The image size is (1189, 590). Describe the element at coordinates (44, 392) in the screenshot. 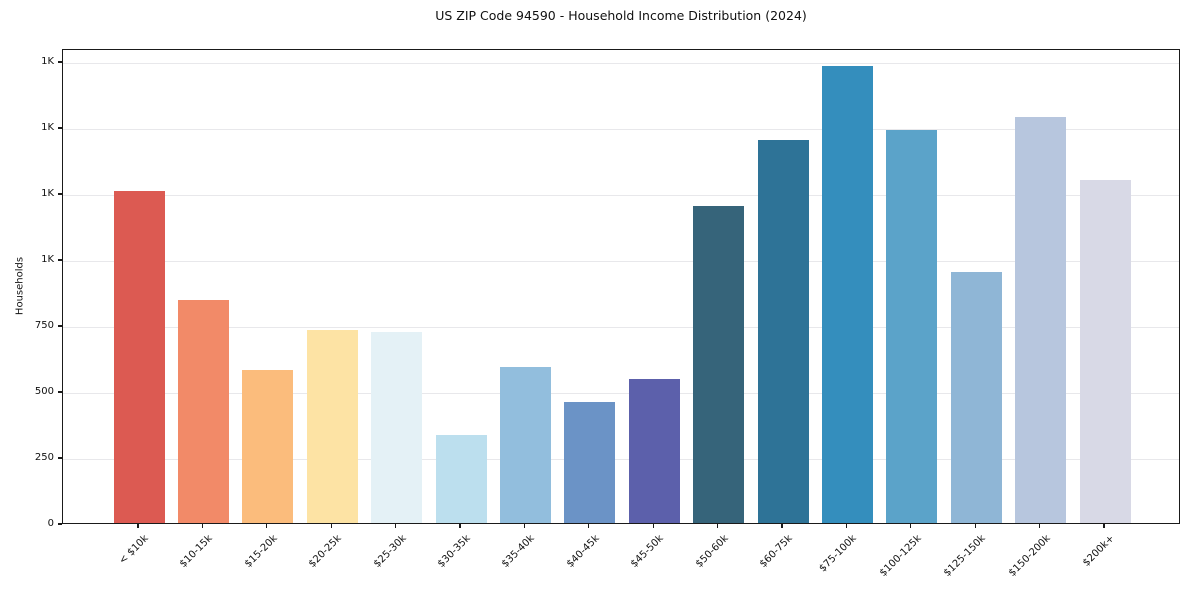

I see `y-tick-label: 500` at that location.